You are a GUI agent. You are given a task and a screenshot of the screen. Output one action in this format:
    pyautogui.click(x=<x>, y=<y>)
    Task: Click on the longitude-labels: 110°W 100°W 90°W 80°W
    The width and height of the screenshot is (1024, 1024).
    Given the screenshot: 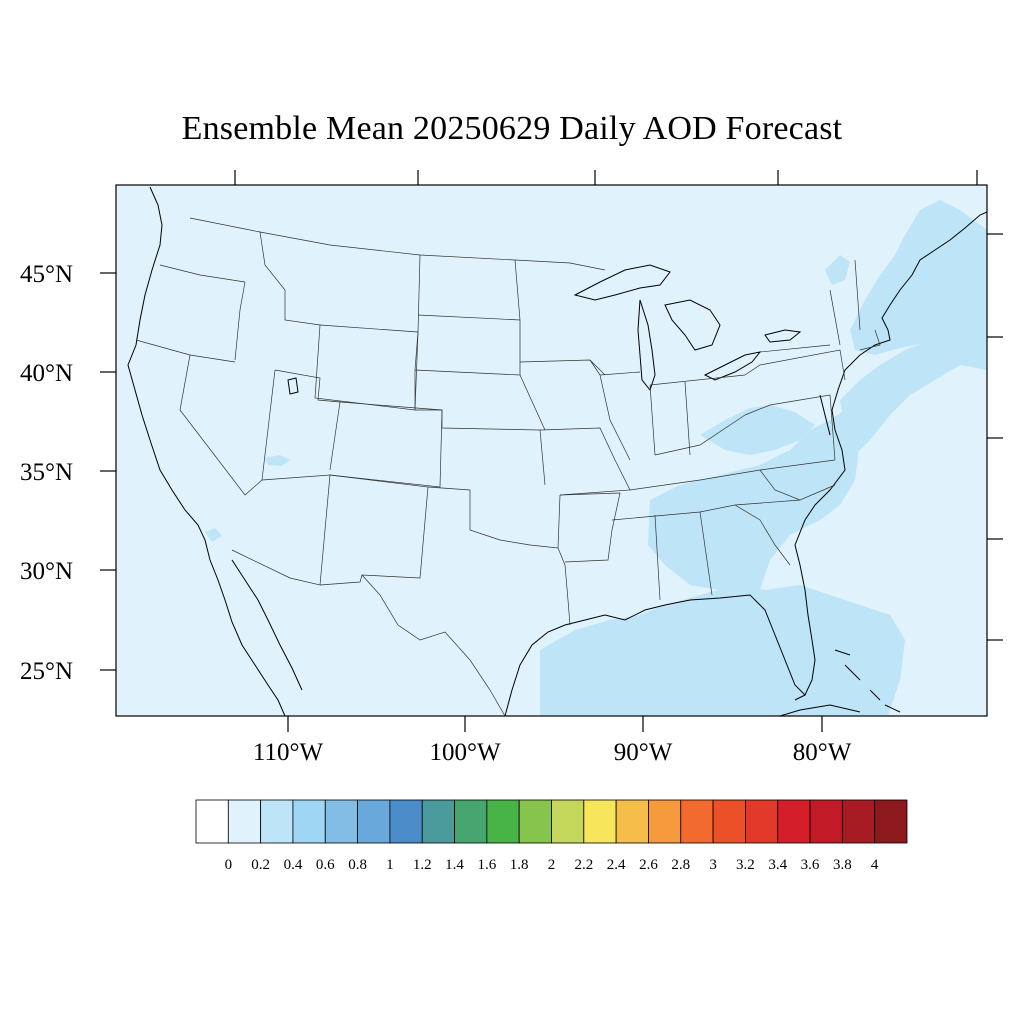 What is the action you would take?
    pyautogui.click(x=552, y=752)
    